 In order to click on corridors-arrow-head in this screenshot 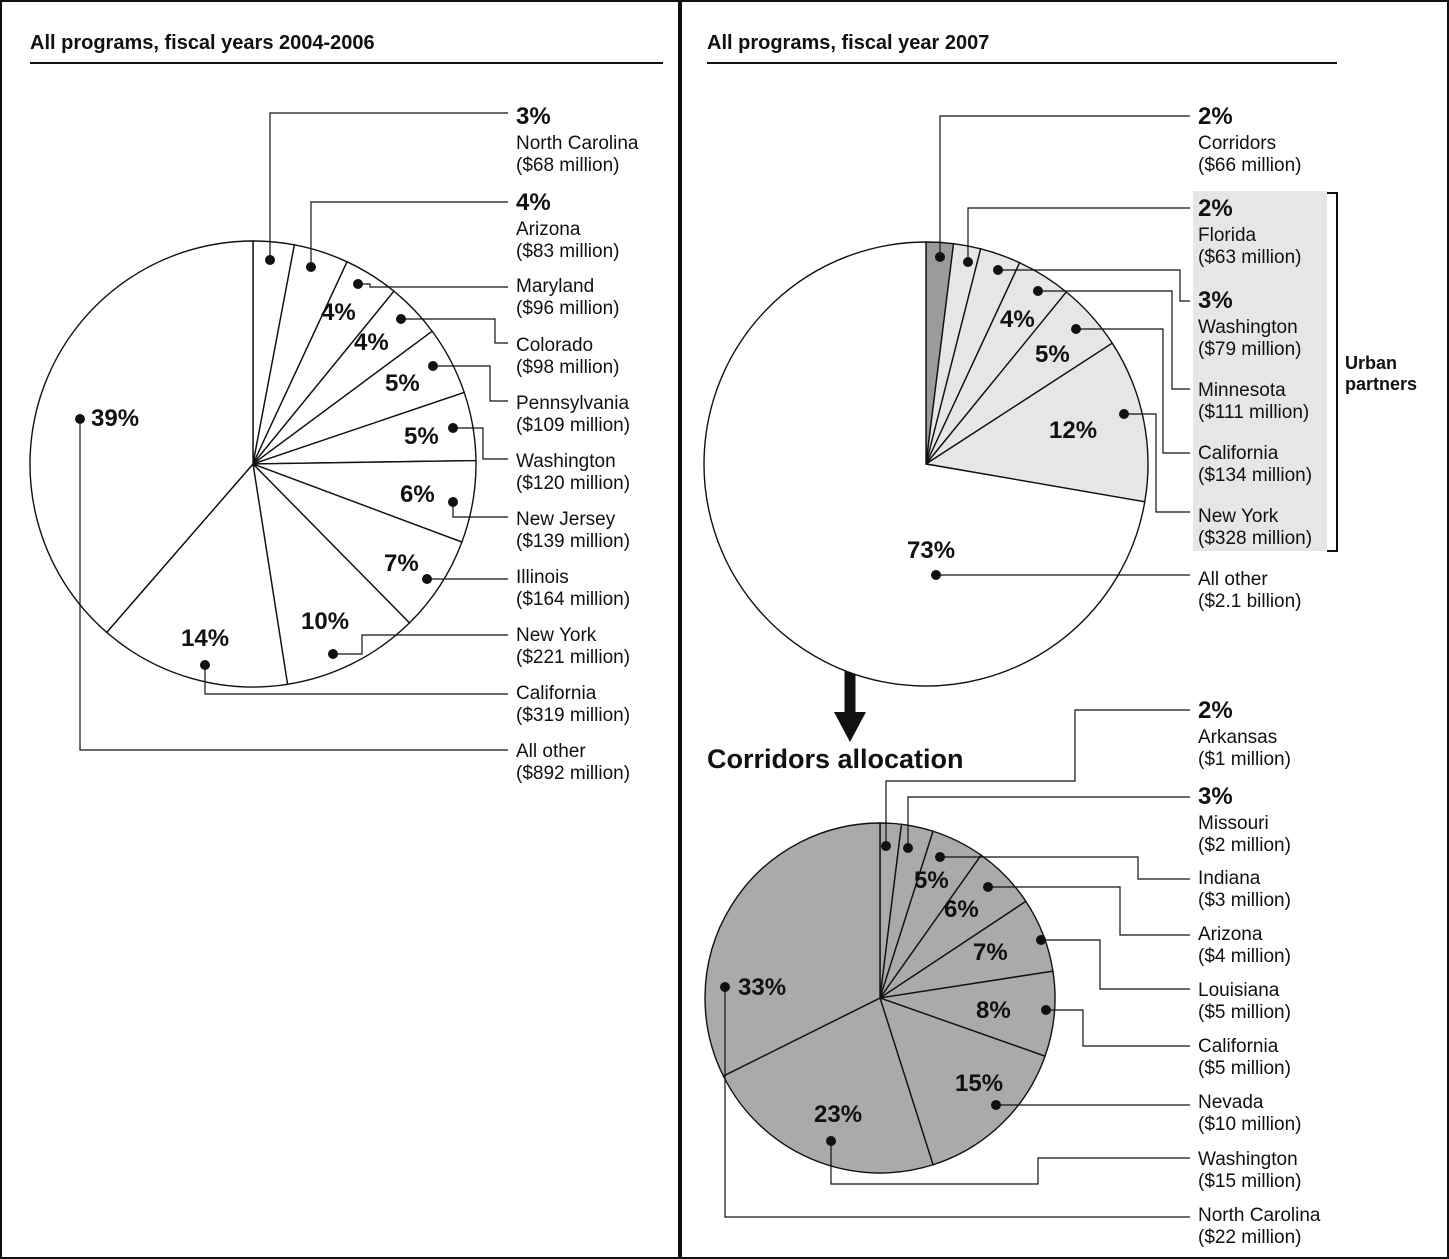, I will do `click(850, 727)`.